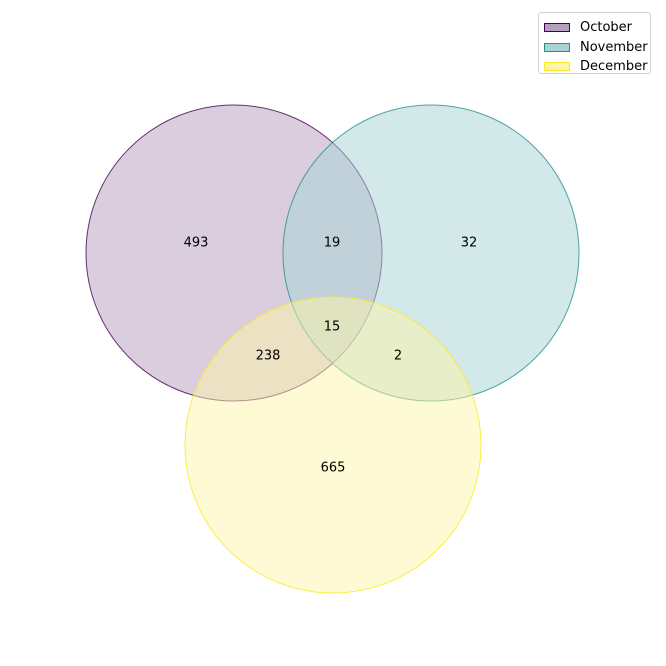 The width and height of the screenshot is (666, 666). Describe the element at coordinates (557, 67) in the screenshot. I see `legend-swatch-december` at that location.